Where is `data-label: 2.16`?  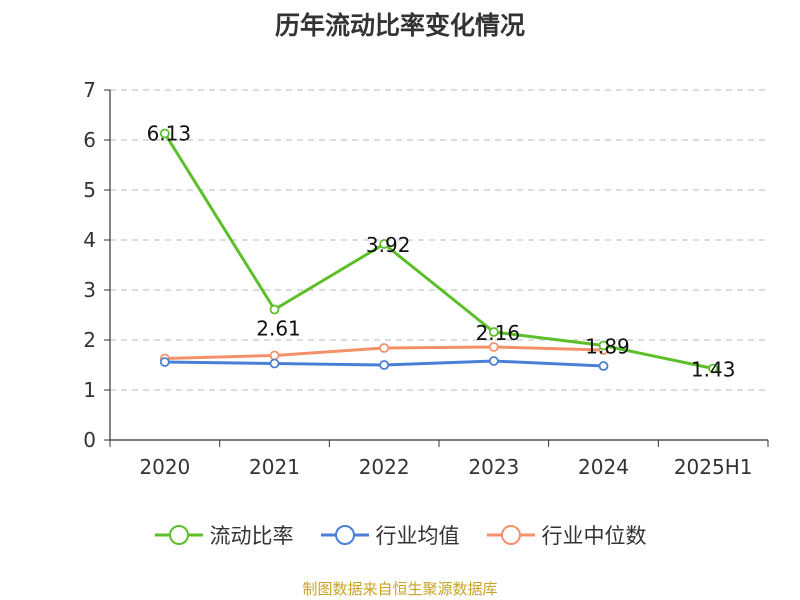 data-label: 2.16 is located at coordinates (498, 333).